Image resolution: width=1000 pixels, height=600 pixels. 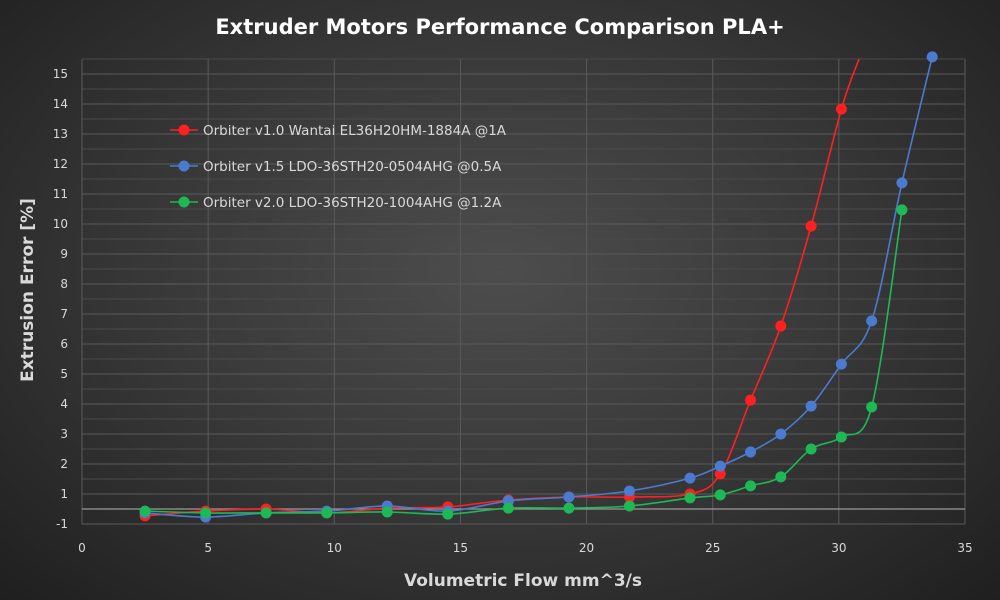 I want to click on x-tick-label: 30, so click(x=838, y=548).